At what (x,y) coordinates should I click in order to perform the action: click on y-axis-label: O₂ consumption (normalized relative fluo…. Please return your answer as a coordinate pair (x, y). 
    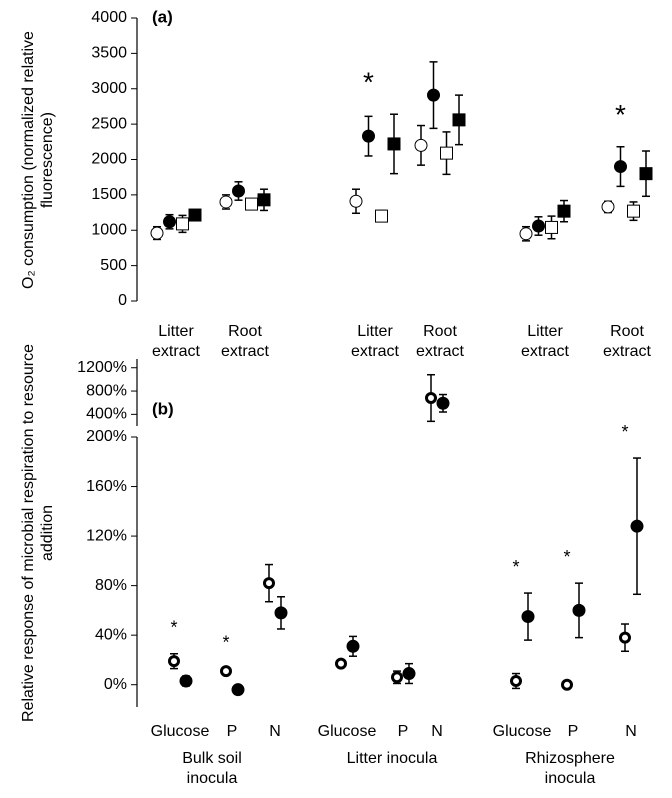
    Looking at the image, I should click on (38, 160).